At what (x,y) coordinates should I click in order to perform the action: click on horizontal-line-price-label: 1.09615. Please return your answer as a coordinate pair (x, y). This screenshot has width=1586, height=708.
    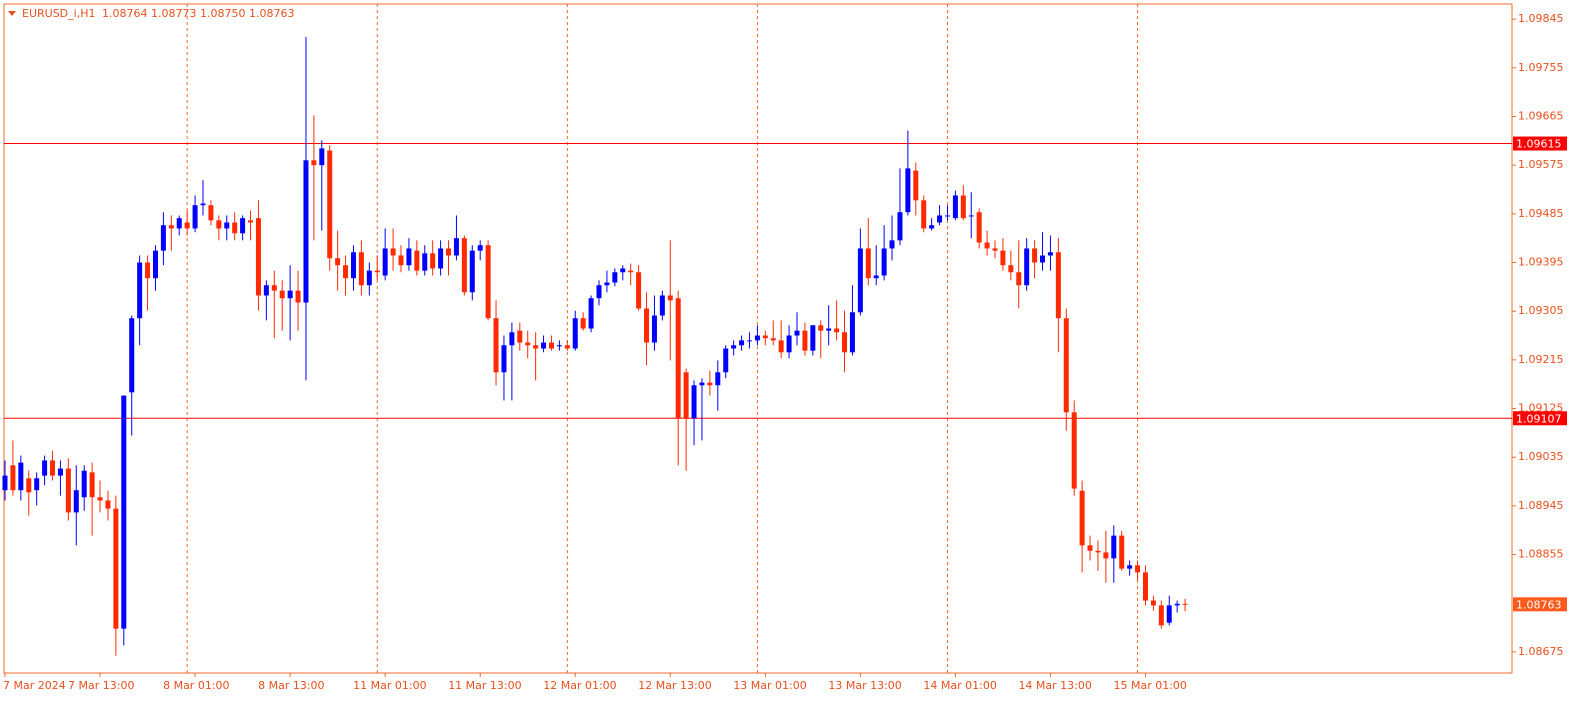
    Looking at the image, I should click on (1539, 144).